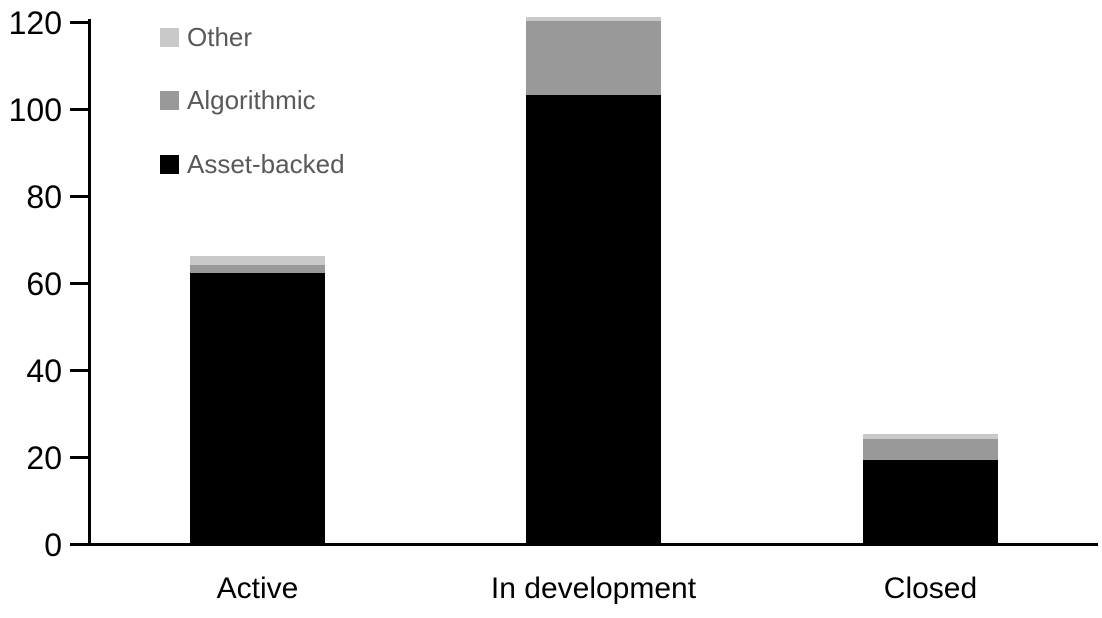 The height and width of the screenshot is (618, 1102). Describe the element at coordinates (53, 544) in the screenshot. I see `y-tick-label-0: 0` at that location.